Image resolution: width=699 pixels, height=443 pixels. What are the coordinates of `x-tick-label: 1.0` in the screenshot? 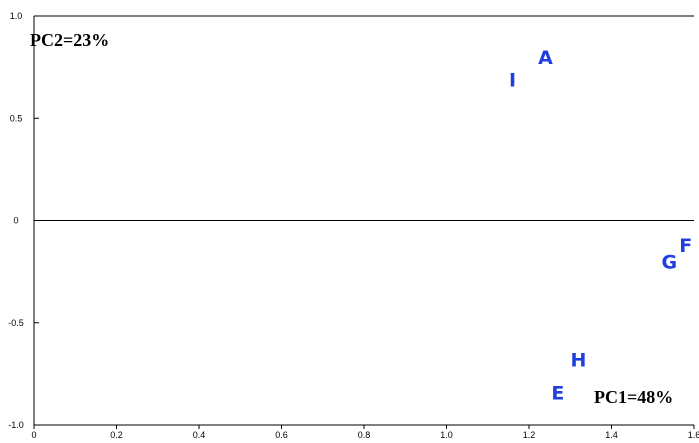 It's located at (446, 435).